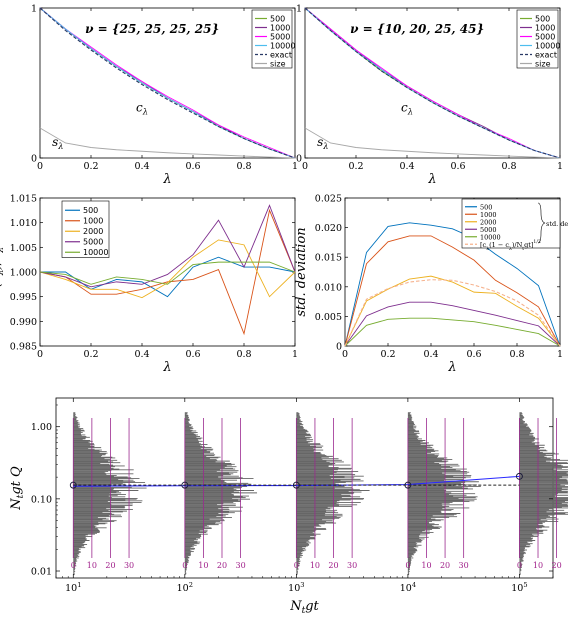 The width and height of the screenshot is (568, 617). I want to click on y-tick-label: 1.000, so click(23, 273).